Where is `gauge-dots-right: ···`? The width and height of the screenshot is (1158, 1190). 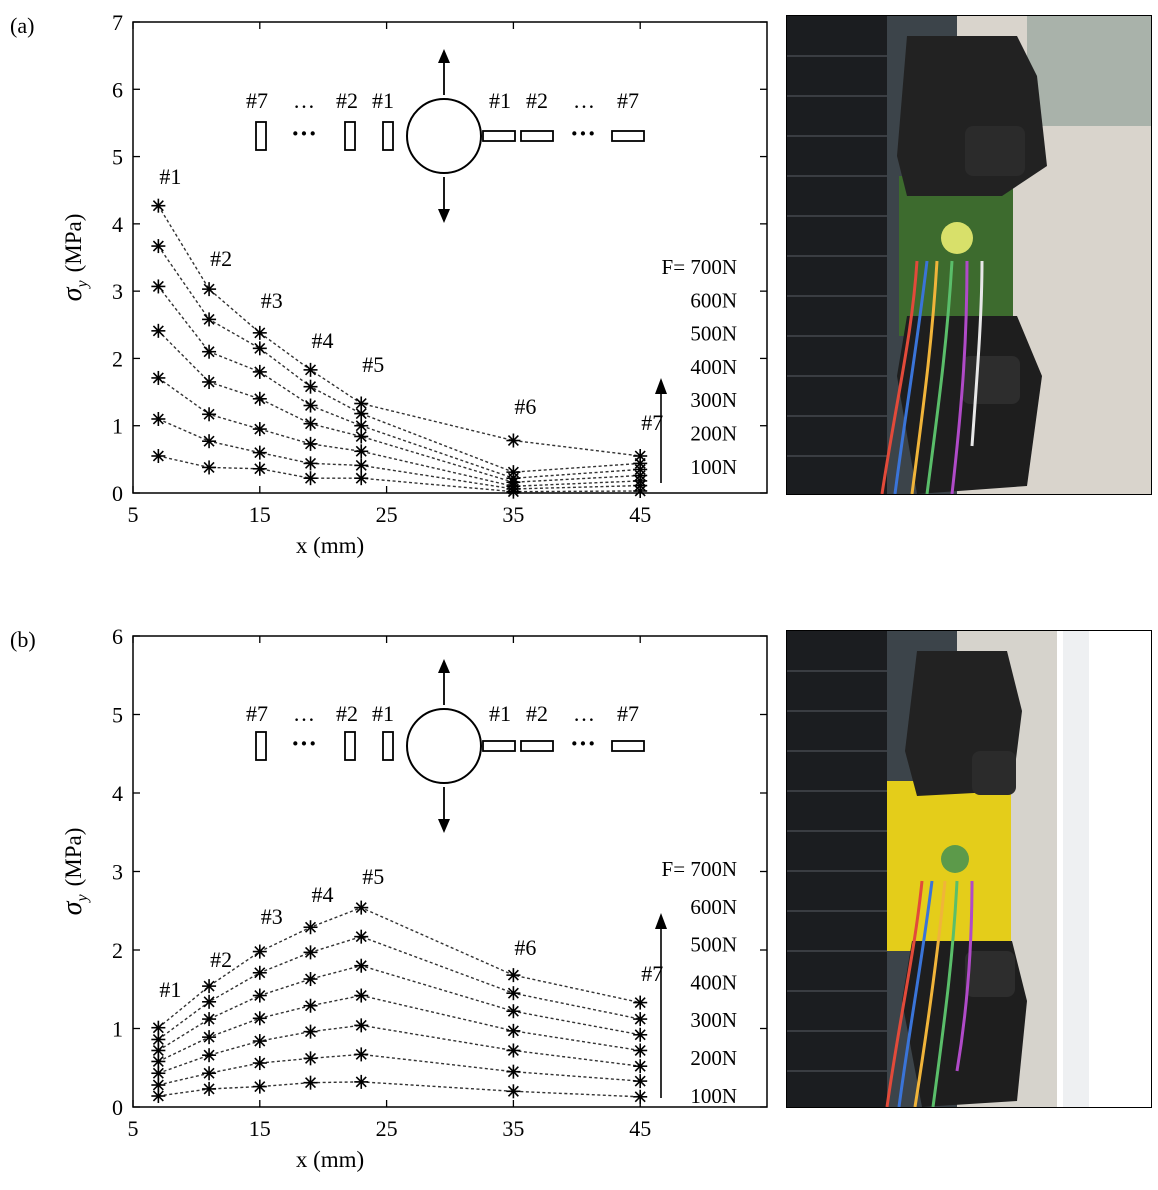 gauge-dots-right: ··· is located at coordinates (583, 743).